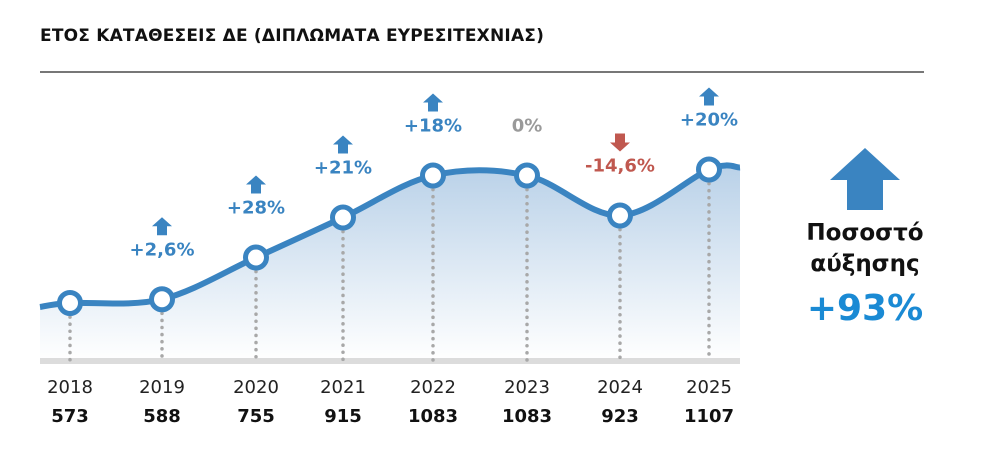 The height and width of the screenshot is (462, 985). Describe the element at coordinates (709, 120) in the screenshot. I see `change-label: +20%` at that location.